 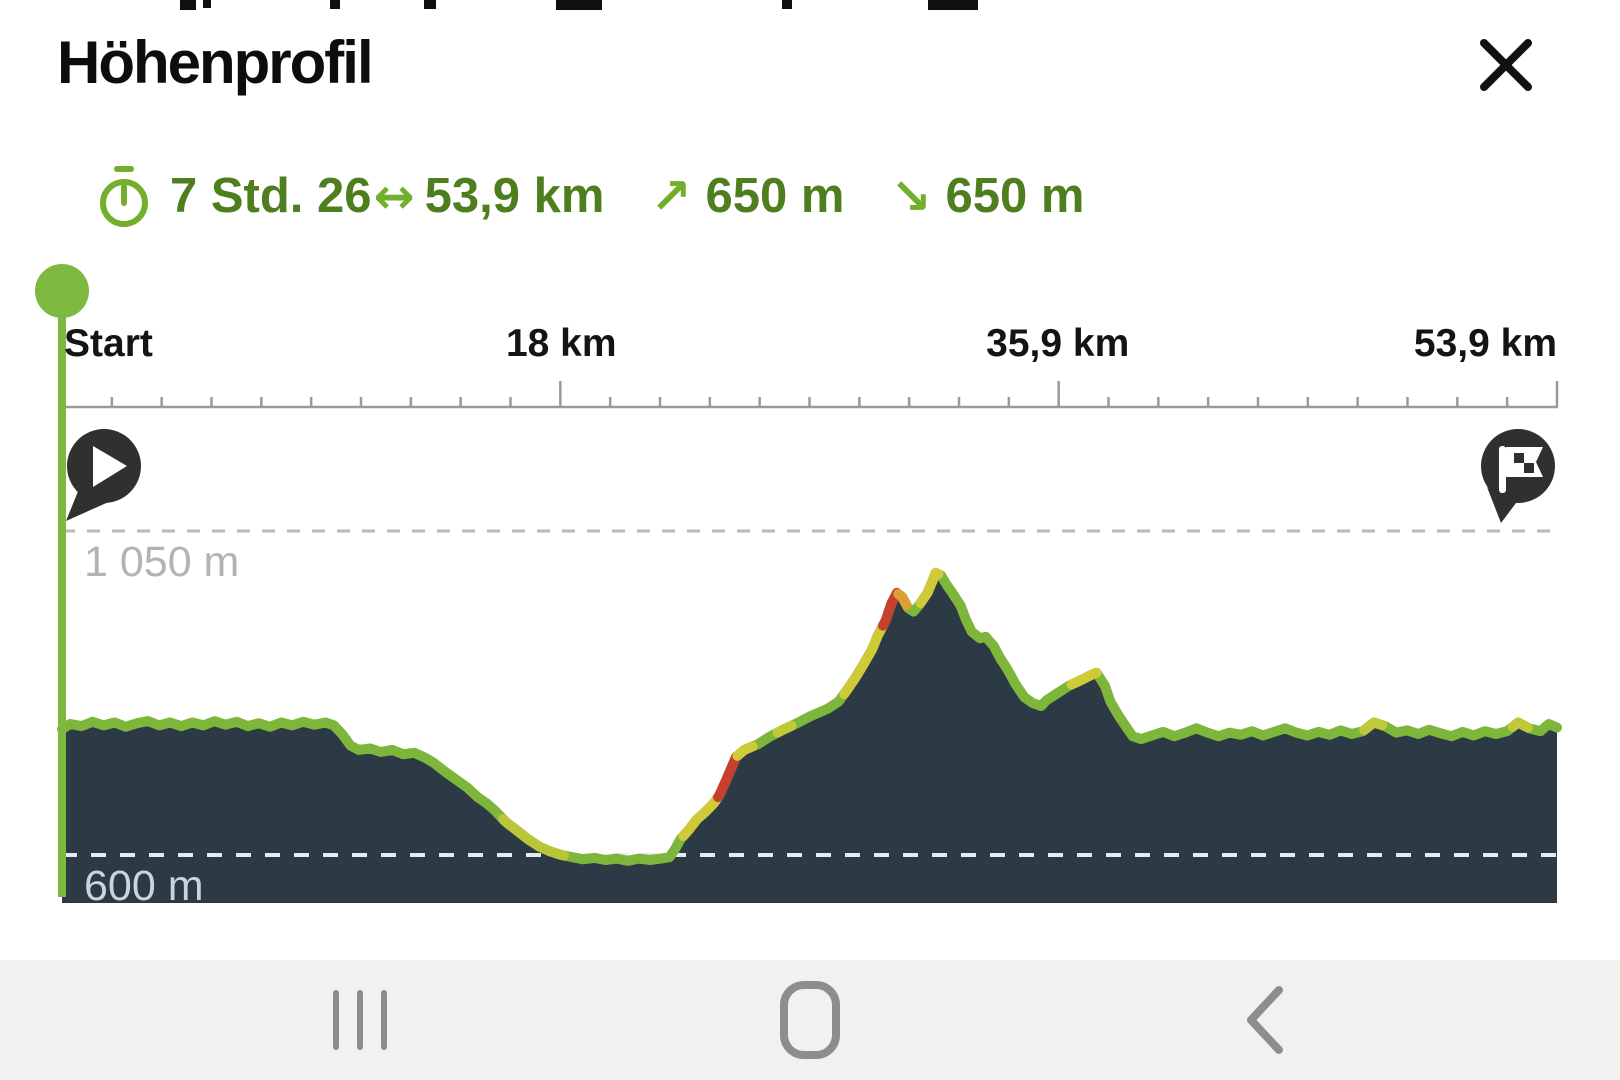 I want to click on ascent-arrow-icon: ↗, so click(x=671, y=196).